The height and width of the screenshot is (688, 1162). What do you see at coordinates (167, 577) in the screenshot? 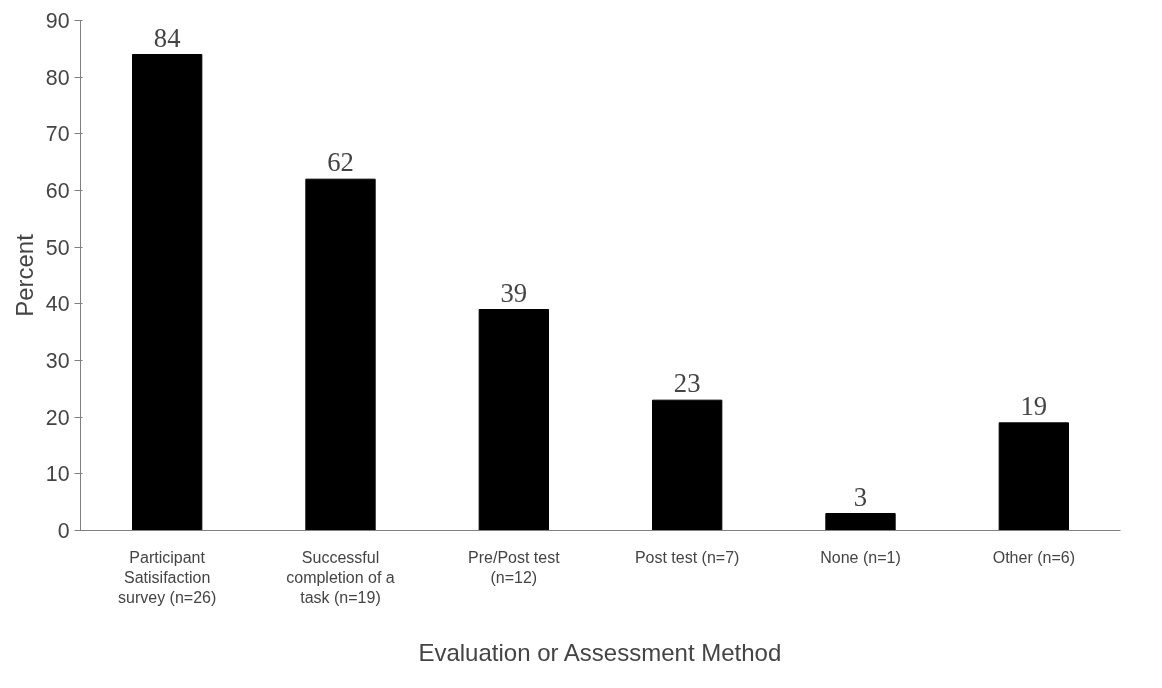
I see `x-tick-label: Participant Satisifaction survey (n=26)` at bounding box center [167, 577].